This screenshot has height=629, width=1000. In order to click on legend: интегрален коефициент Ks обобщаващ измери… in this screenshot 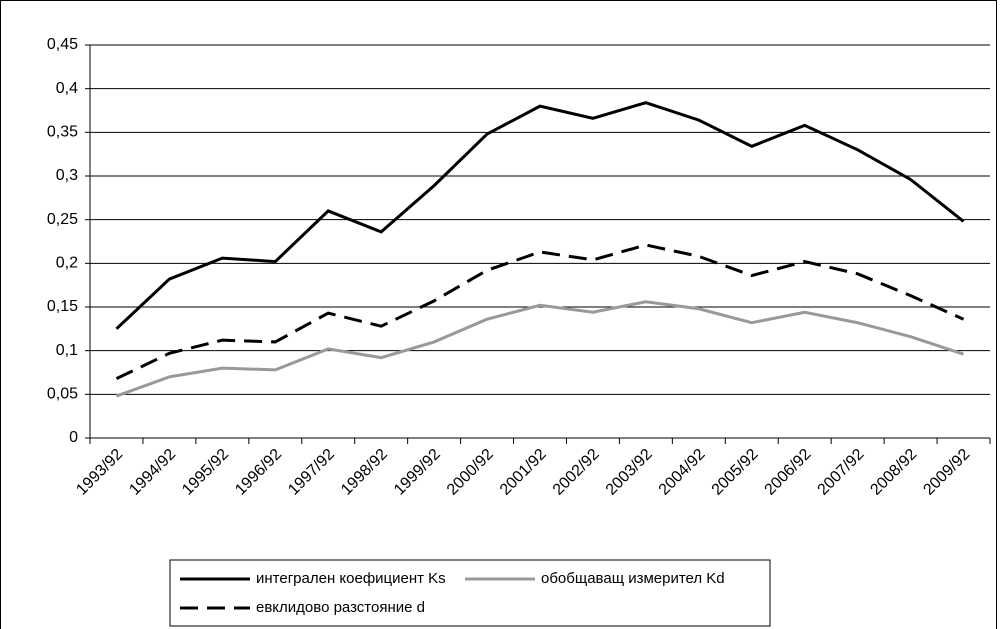, I will do `click(470, 593)`.